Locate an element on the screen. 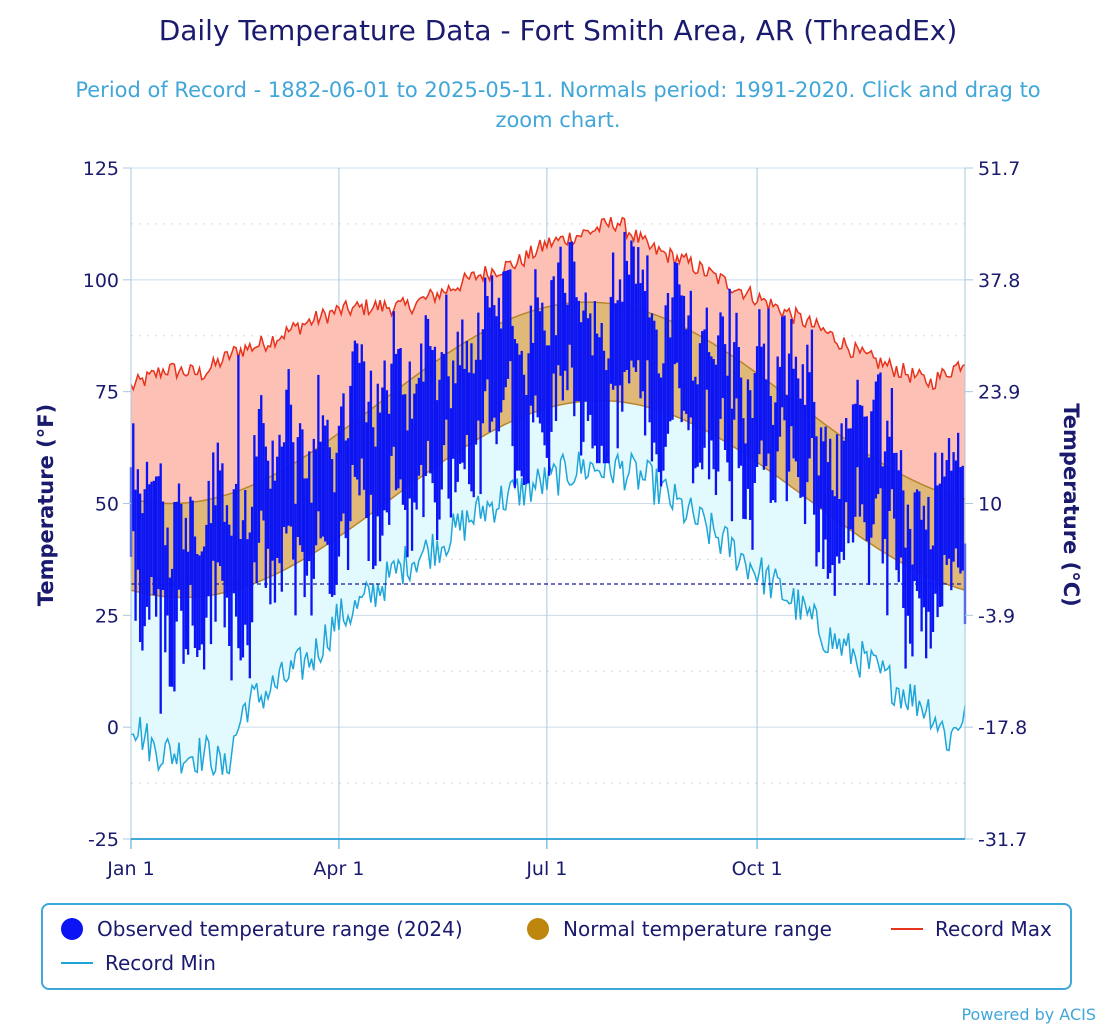 This screenshot has width=1116, height=1032. legend-item-observed: Observed temperature range (2024) is located at coordinates (262, 929).